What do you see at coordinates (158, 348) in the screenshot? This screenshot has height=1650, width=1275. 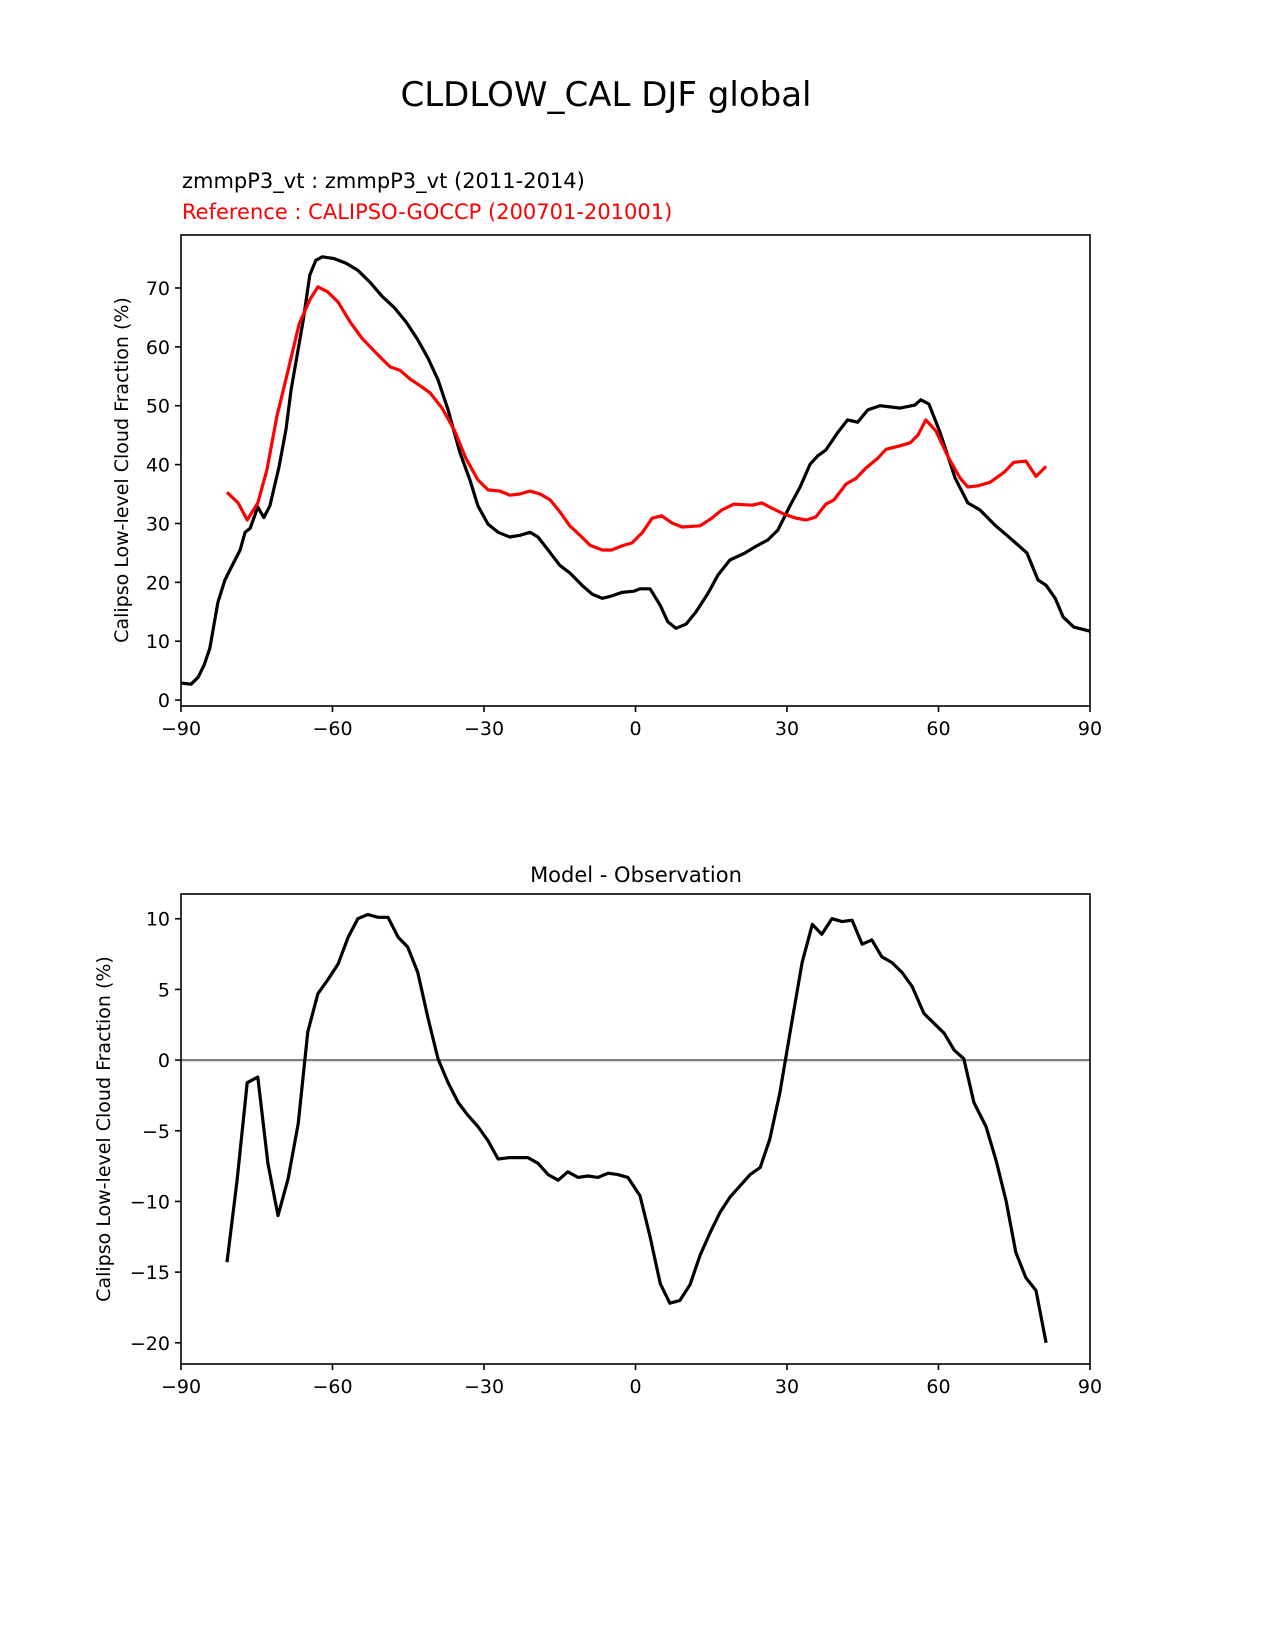 I see `y-tick-label: 60` at bounding box center [158, 348].